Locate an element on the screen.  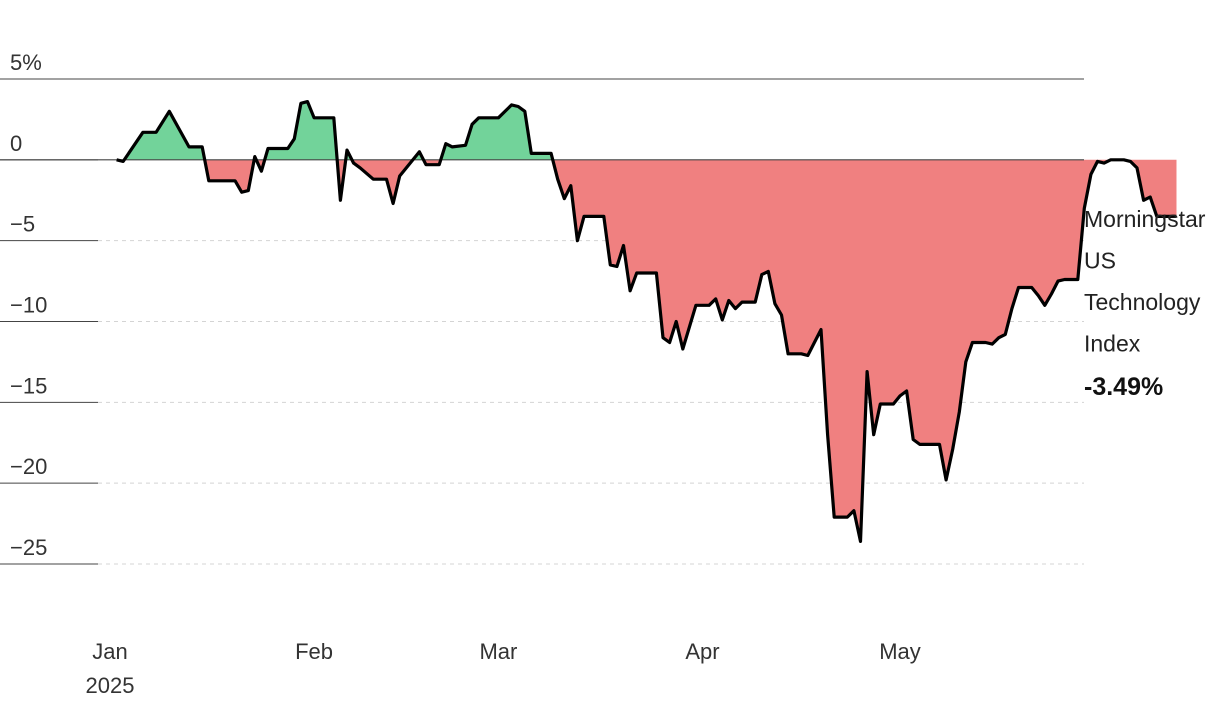
series-last-value: -3.49% is located at coordinates (1123, 387).